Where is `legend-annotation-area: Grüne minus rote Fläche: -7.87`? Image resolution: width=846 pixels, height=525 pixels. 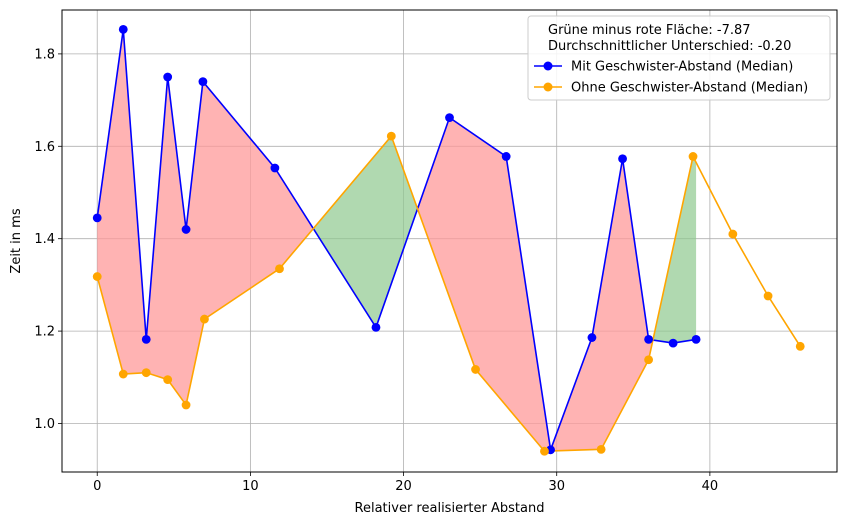
legend-annotation-area: Grüne minus rote Fläche: -7.87 is located at coordinates (649, 30).